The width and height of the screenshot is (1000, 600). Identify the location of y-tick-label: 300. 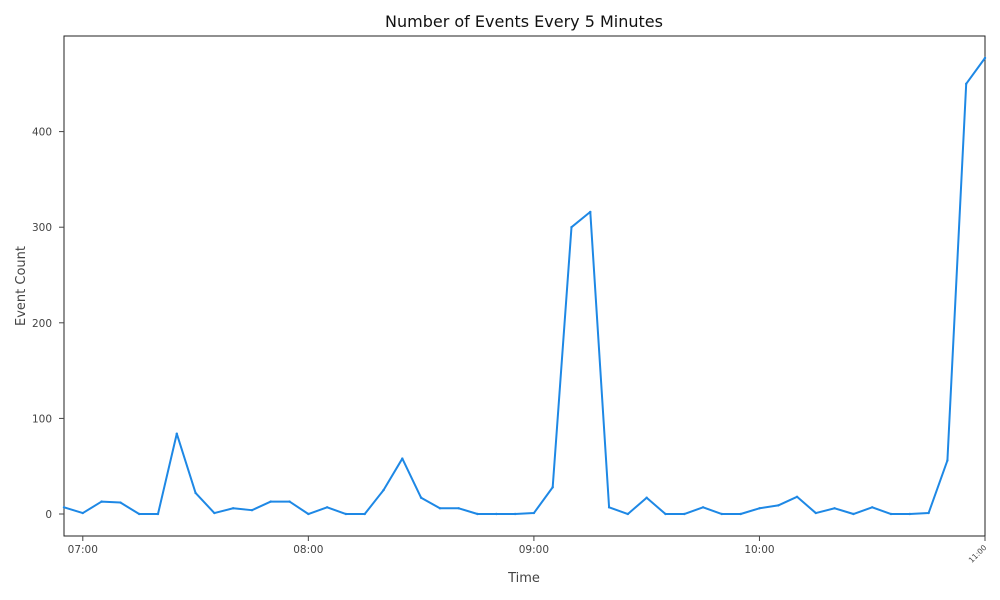
(42, 228).